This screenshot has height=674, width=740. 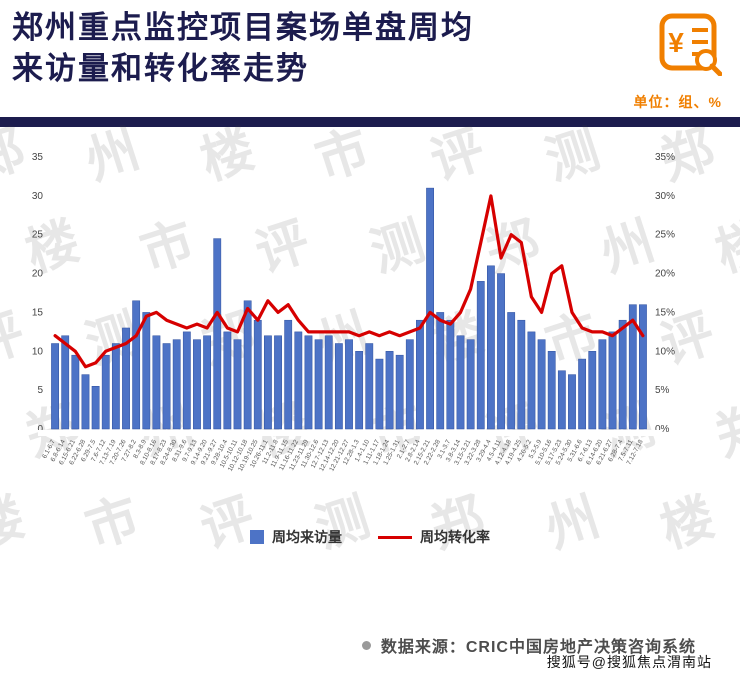 What do you see at coordinates (395, 537) in the screenshot?
I see `legend-line-swatch` at bounding box center [395, 537].